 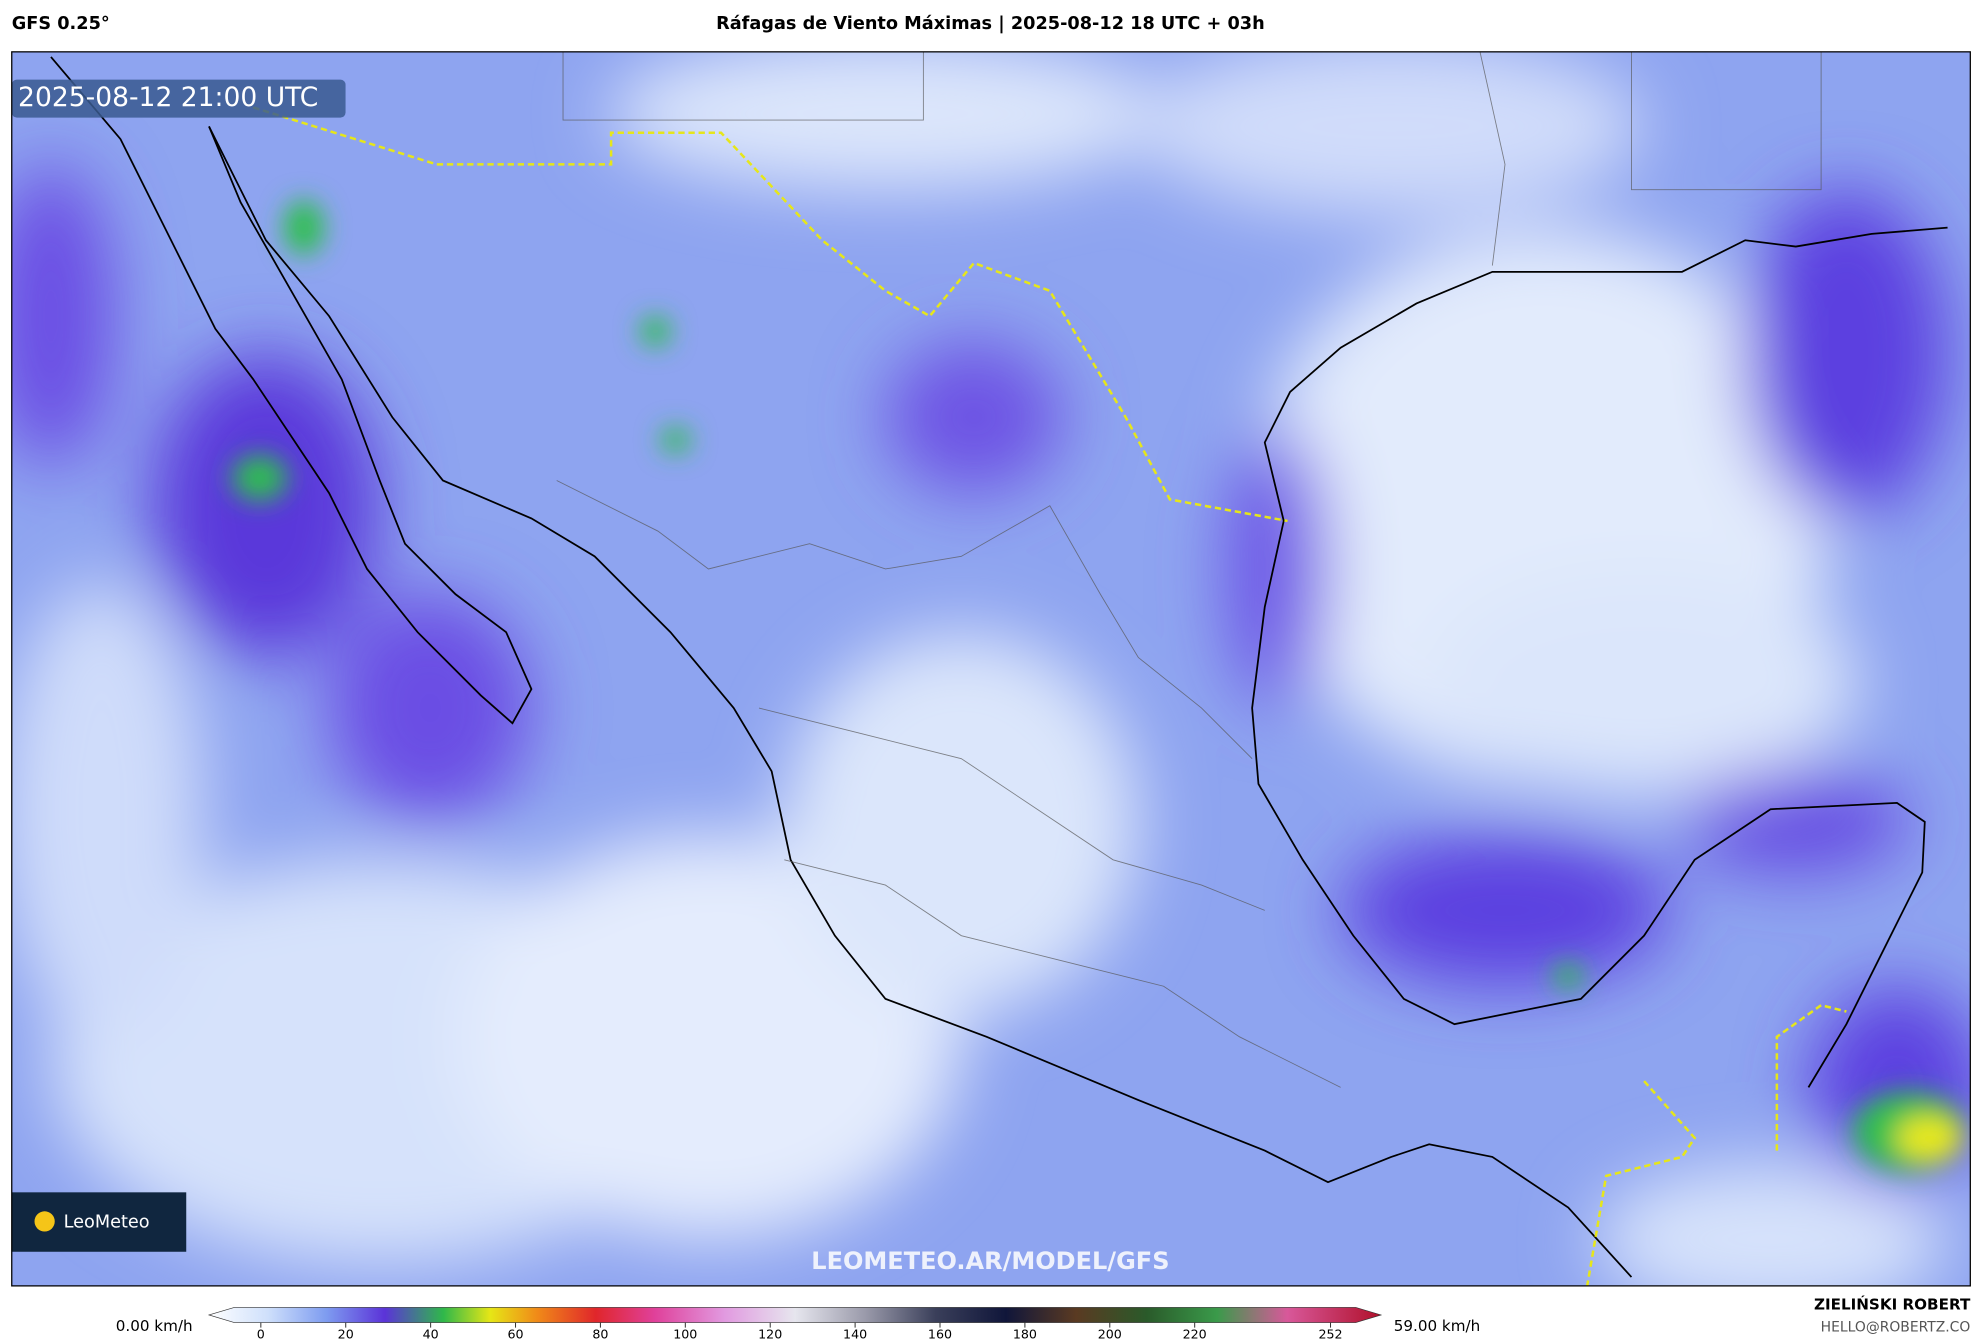 What do you see at coordinates (261, 1333) in the screenshot?
I see `colorbar-tick-label: 0` at bounding box center [261, 1333].